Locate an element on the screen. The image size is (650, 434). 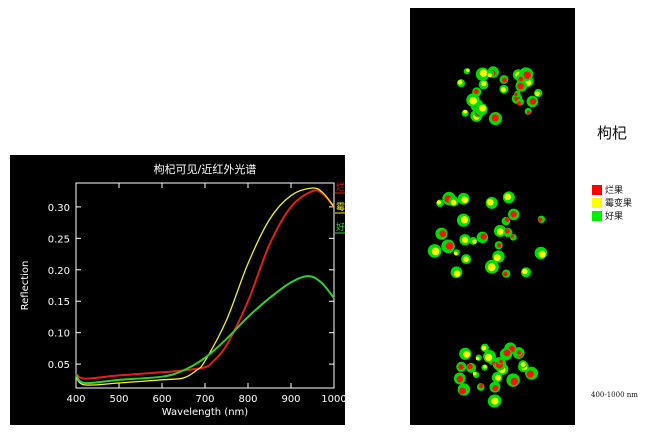
x-tick-label: 800 is located at coordinates (247, 399).